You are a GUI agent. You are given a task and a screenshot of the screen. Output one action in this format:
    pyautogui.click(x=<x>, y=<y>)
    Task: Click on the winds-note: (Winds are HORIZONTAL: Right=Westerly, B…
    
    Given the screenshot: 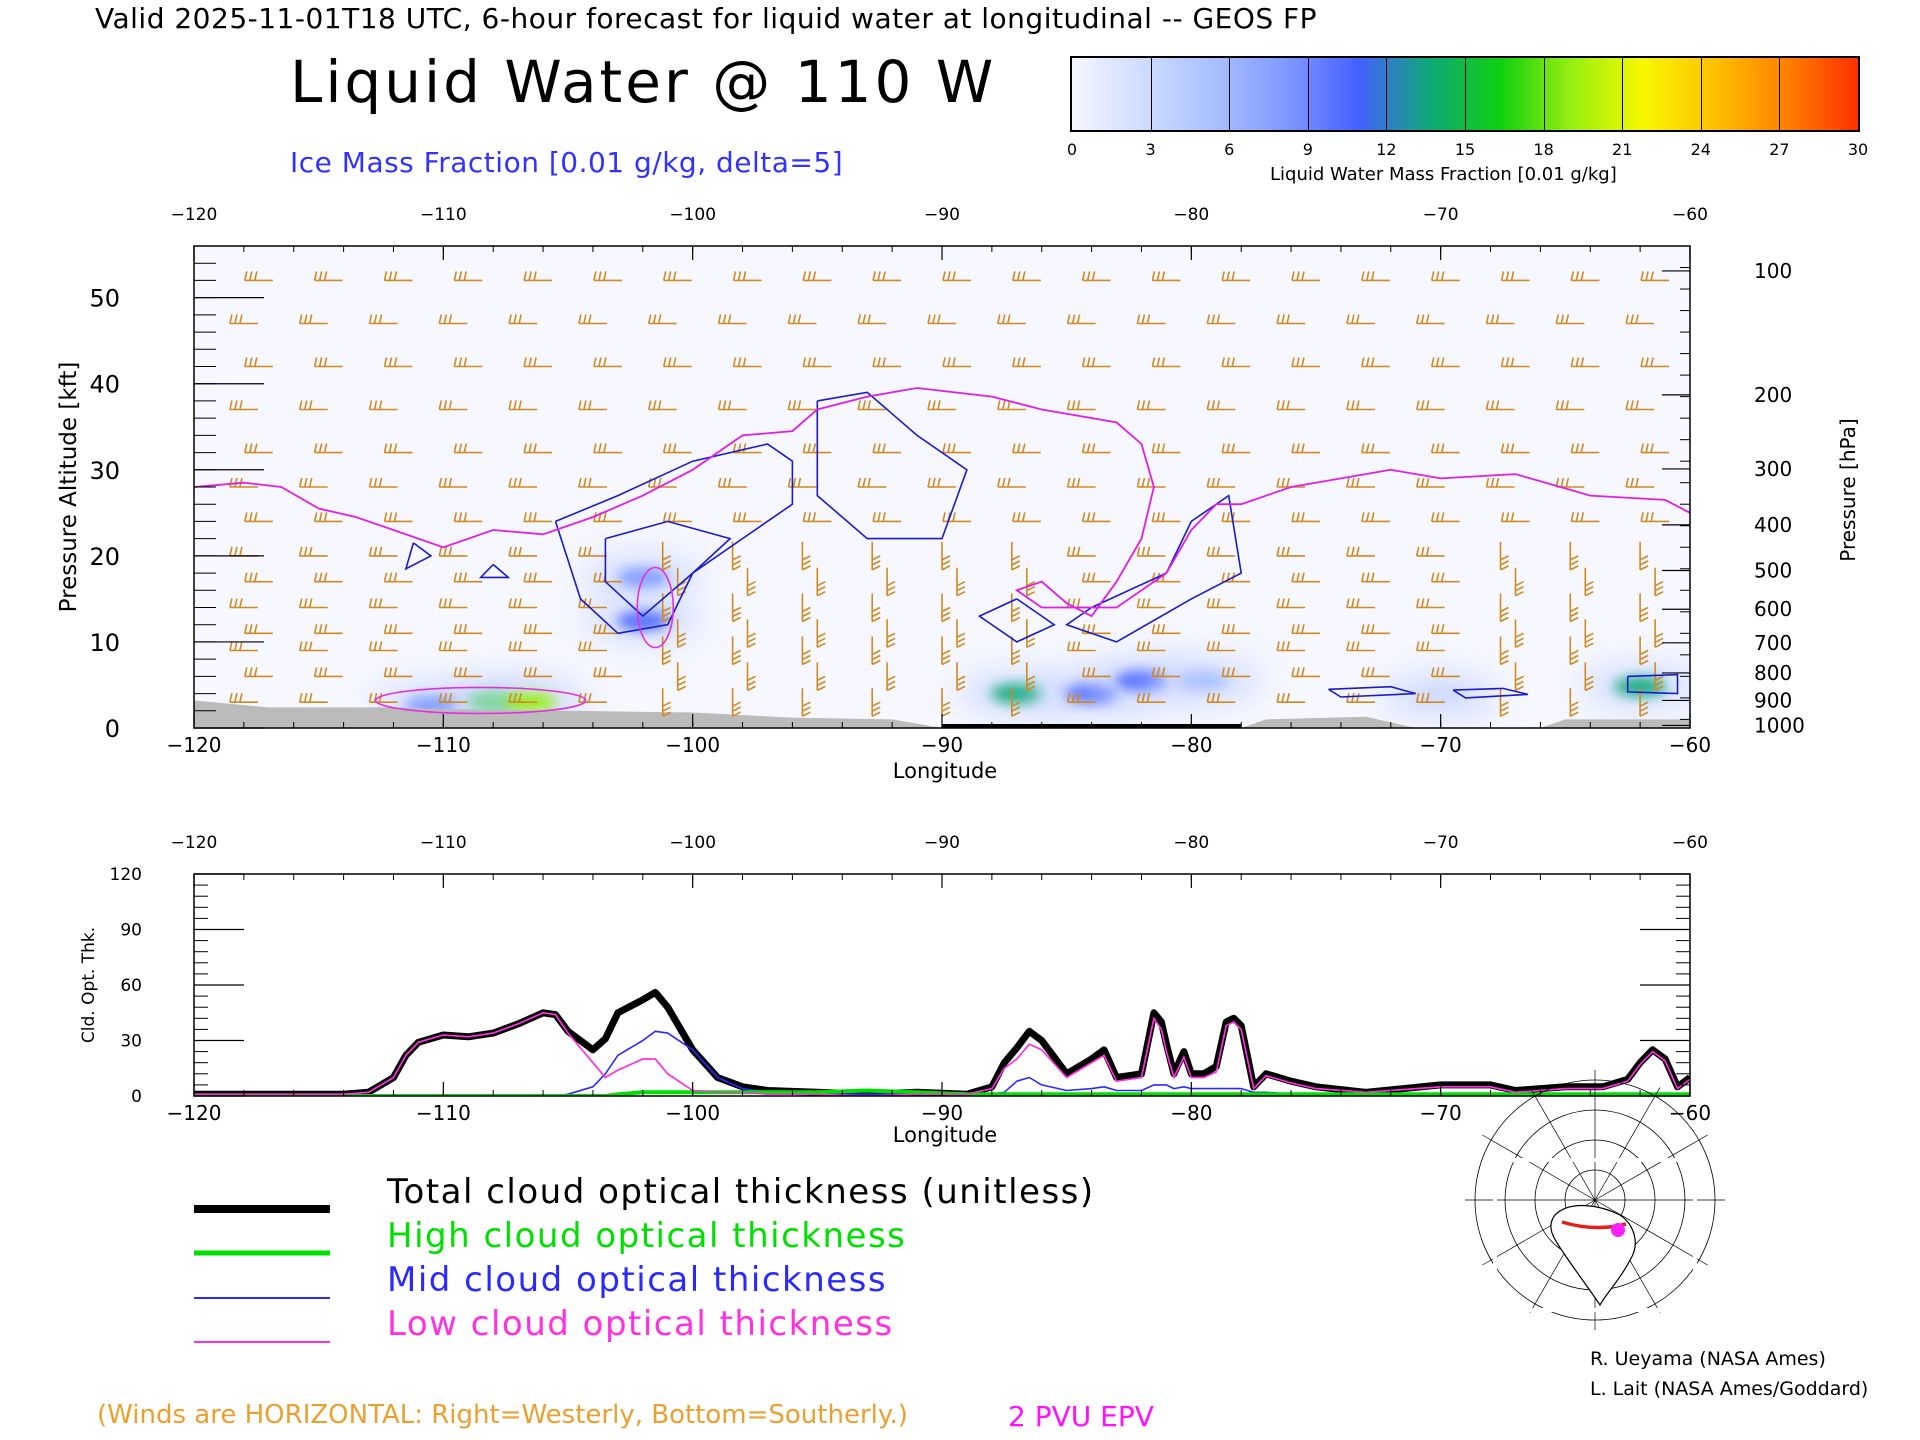 What is the action you would take?
    pyautogui.click(x=502, y=1415)
    